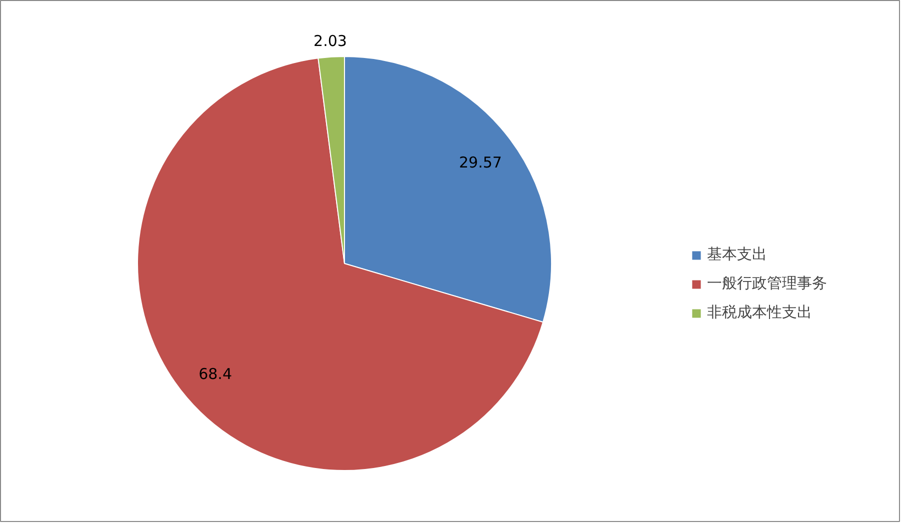 The width and height of the screenshot is (903, 526). Describe the element at coordinates (759, 312) in the screenshot. I see `legend-label: 非税成本性支出` at that location.